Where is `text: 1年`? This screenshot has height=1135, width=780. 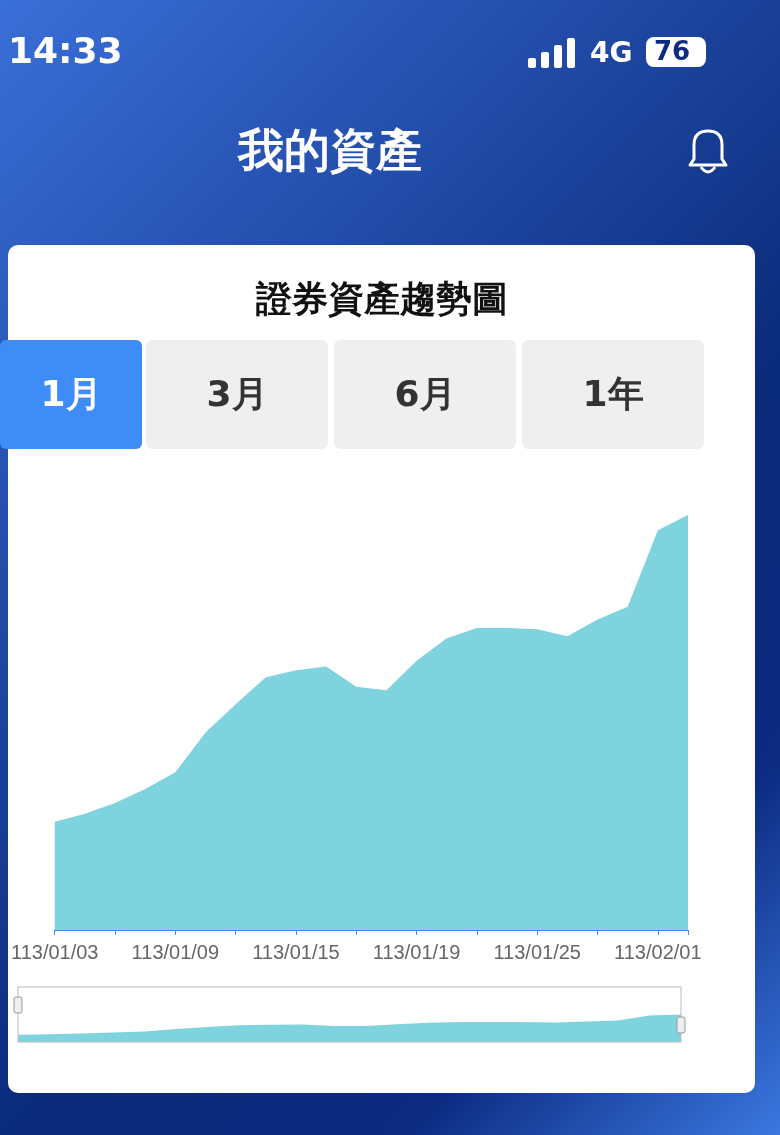
text: 1年 is located at coordinates (613, 394).